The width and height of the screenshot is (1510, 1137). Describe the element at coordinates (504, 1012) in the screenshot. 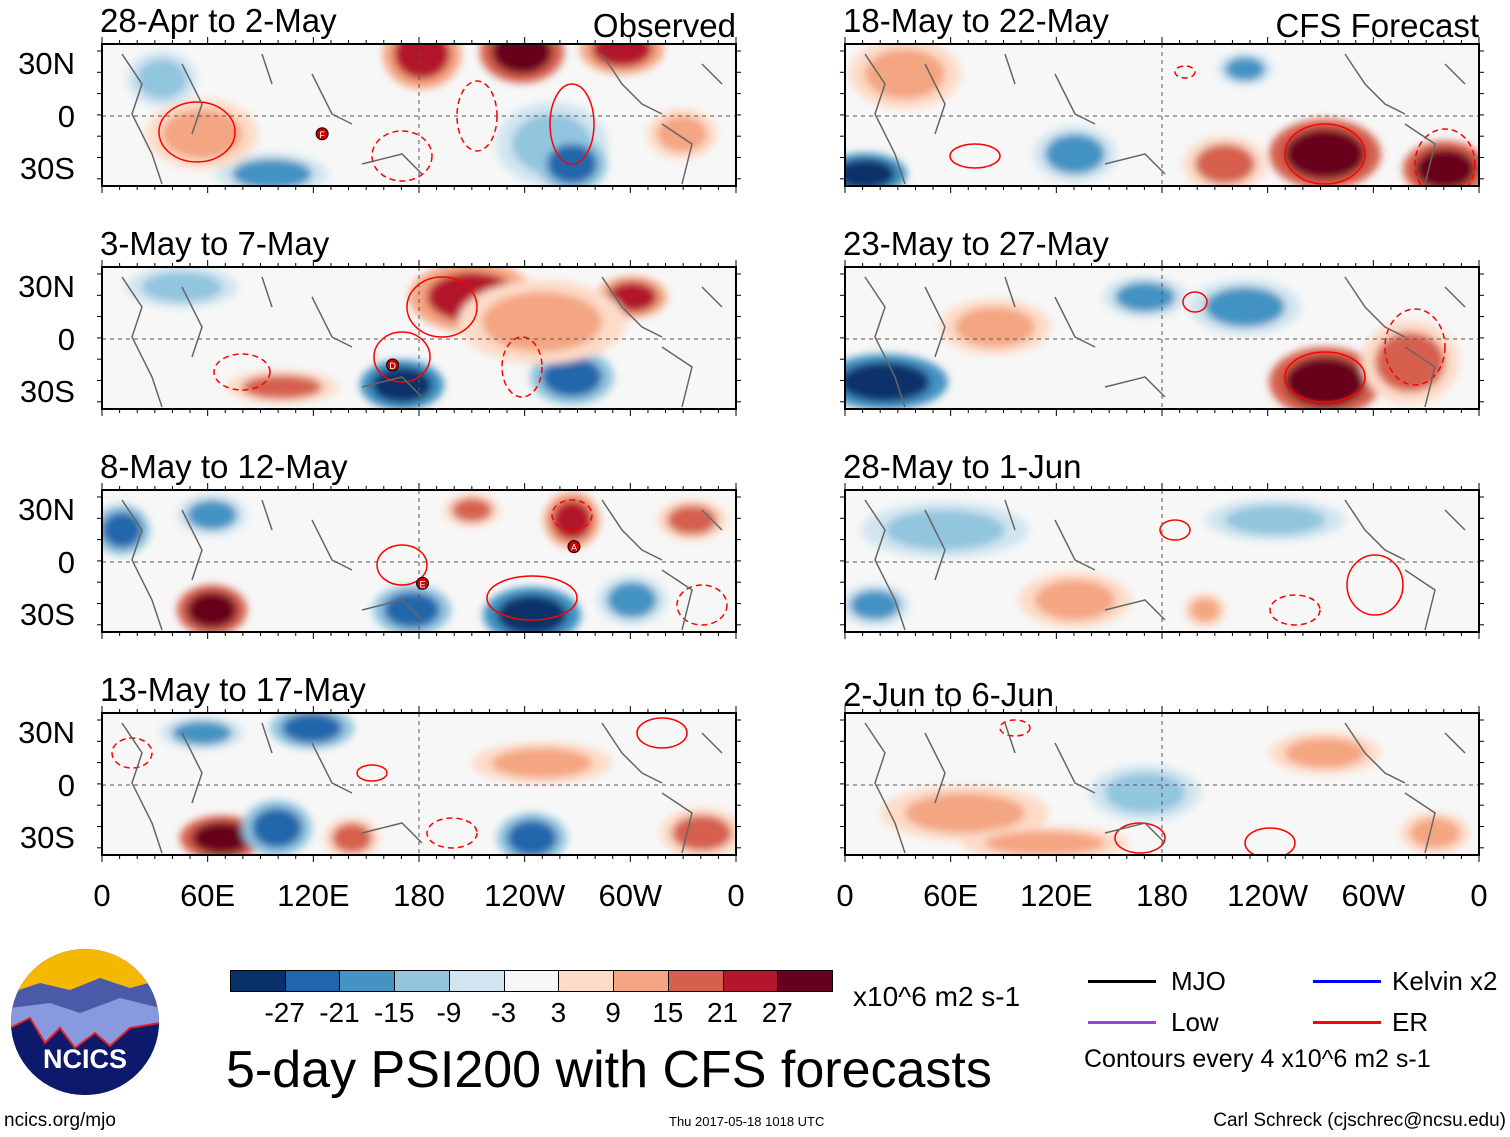

I see `colorbar-tick: -3` at that location.